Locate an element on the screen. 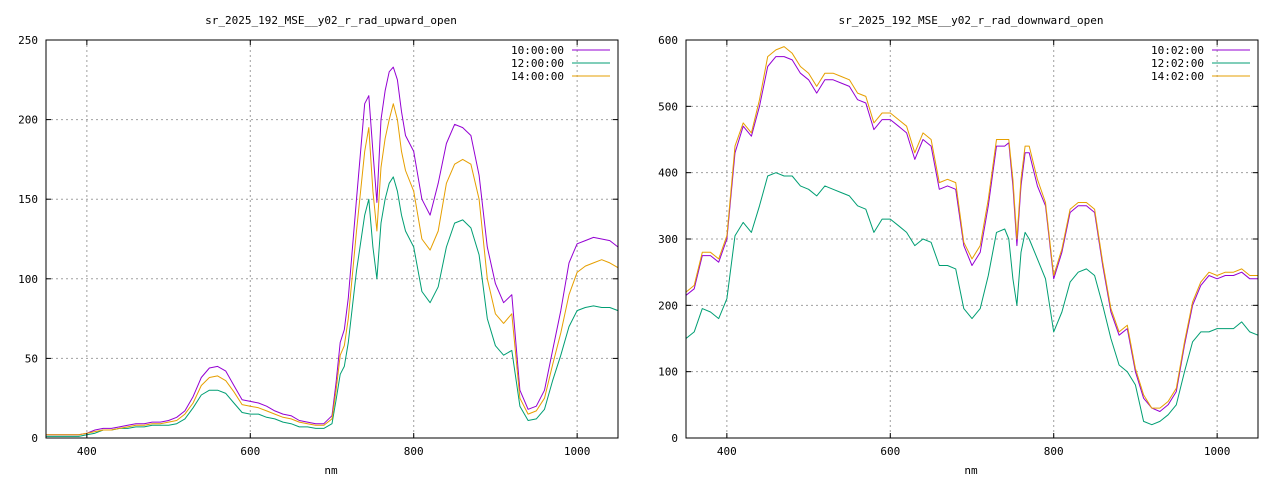  chart-title-left: sr_2025_192_MSE__y02_r_rad_upward_open is located at coordinates (331, 20).